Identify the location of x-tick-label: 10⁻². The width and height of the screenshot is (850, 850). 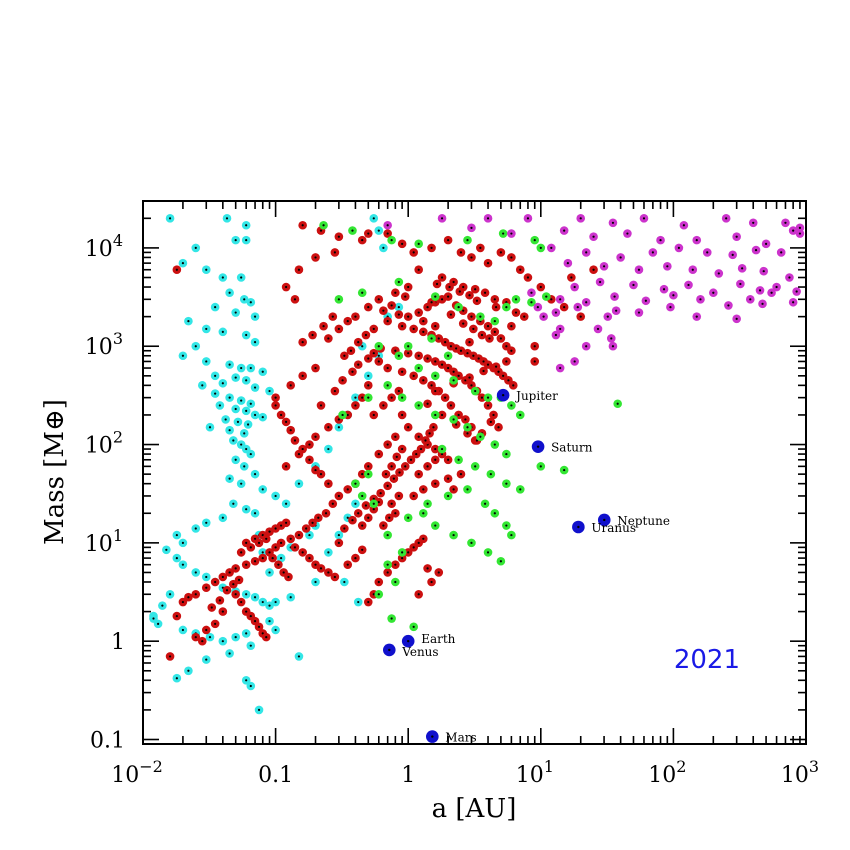
(137, 772).